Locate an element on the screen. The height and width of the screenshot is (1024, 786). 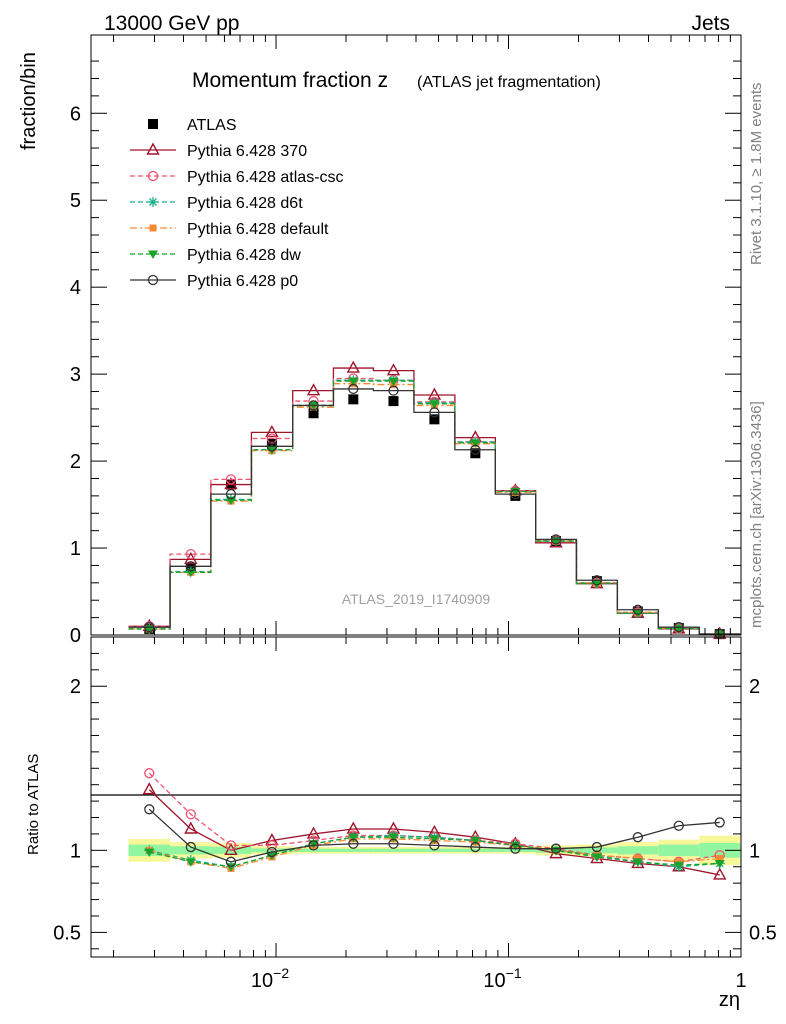
y-tick-label: 2 is located at coordinates (75, 462).